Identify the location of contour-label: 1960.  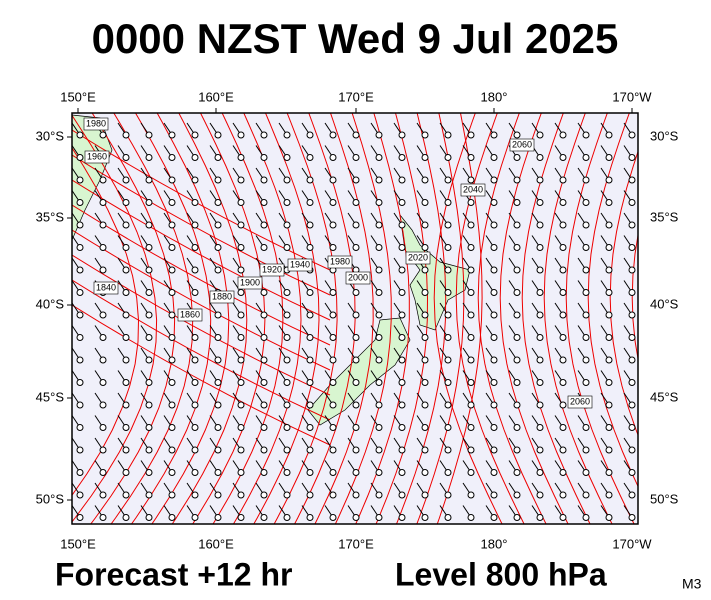
(97, 156).